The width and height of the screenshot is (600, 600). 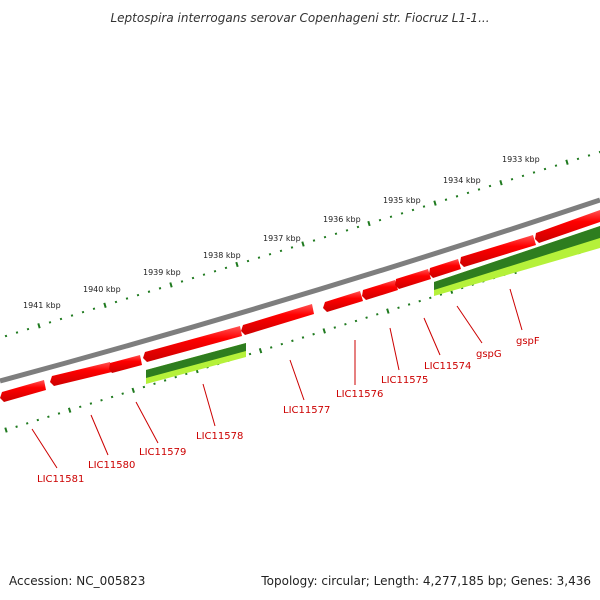 What do you see at coordinates (60, 479) in the screenshot?
I see `gene-label-LIC11581: LIC11581` at bounding box center [60, 479].